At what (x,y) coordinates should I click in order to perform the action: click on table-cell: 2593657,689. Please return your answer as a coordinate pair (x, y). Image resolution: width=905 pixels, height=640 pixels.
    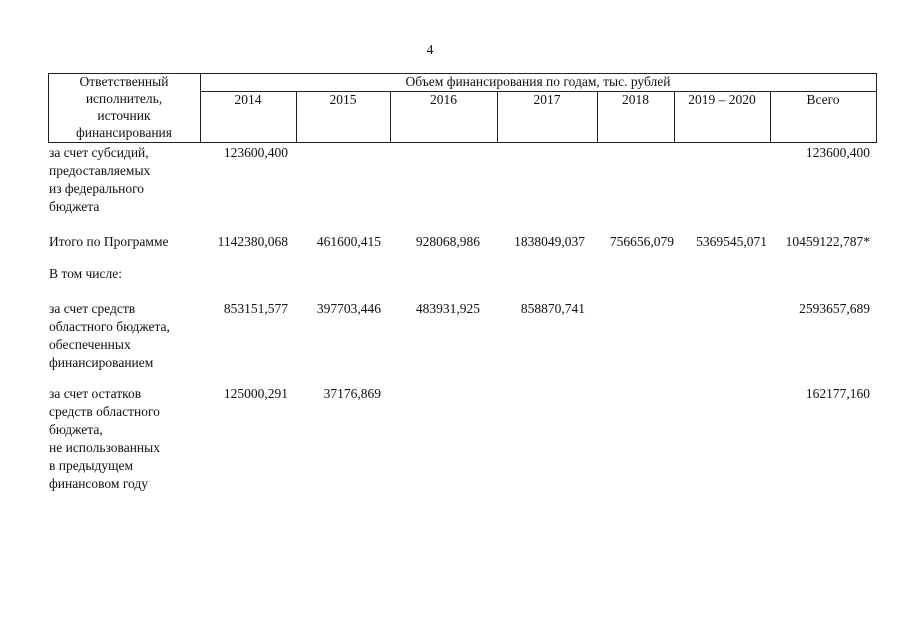
    Looking at the image, I should click on (834, 308).